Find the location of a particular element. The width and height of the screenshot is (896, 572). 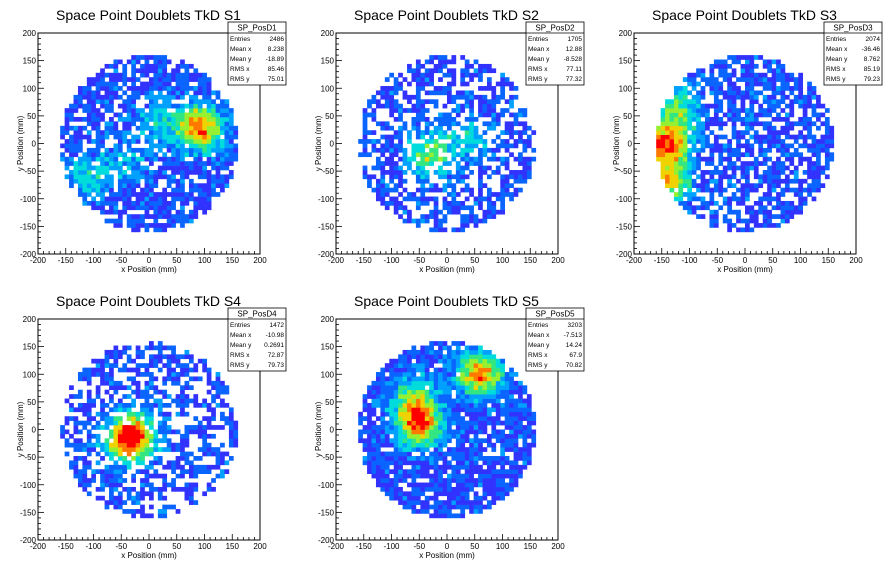

x-tick-label: -100 is located at coordinates (391, 546).